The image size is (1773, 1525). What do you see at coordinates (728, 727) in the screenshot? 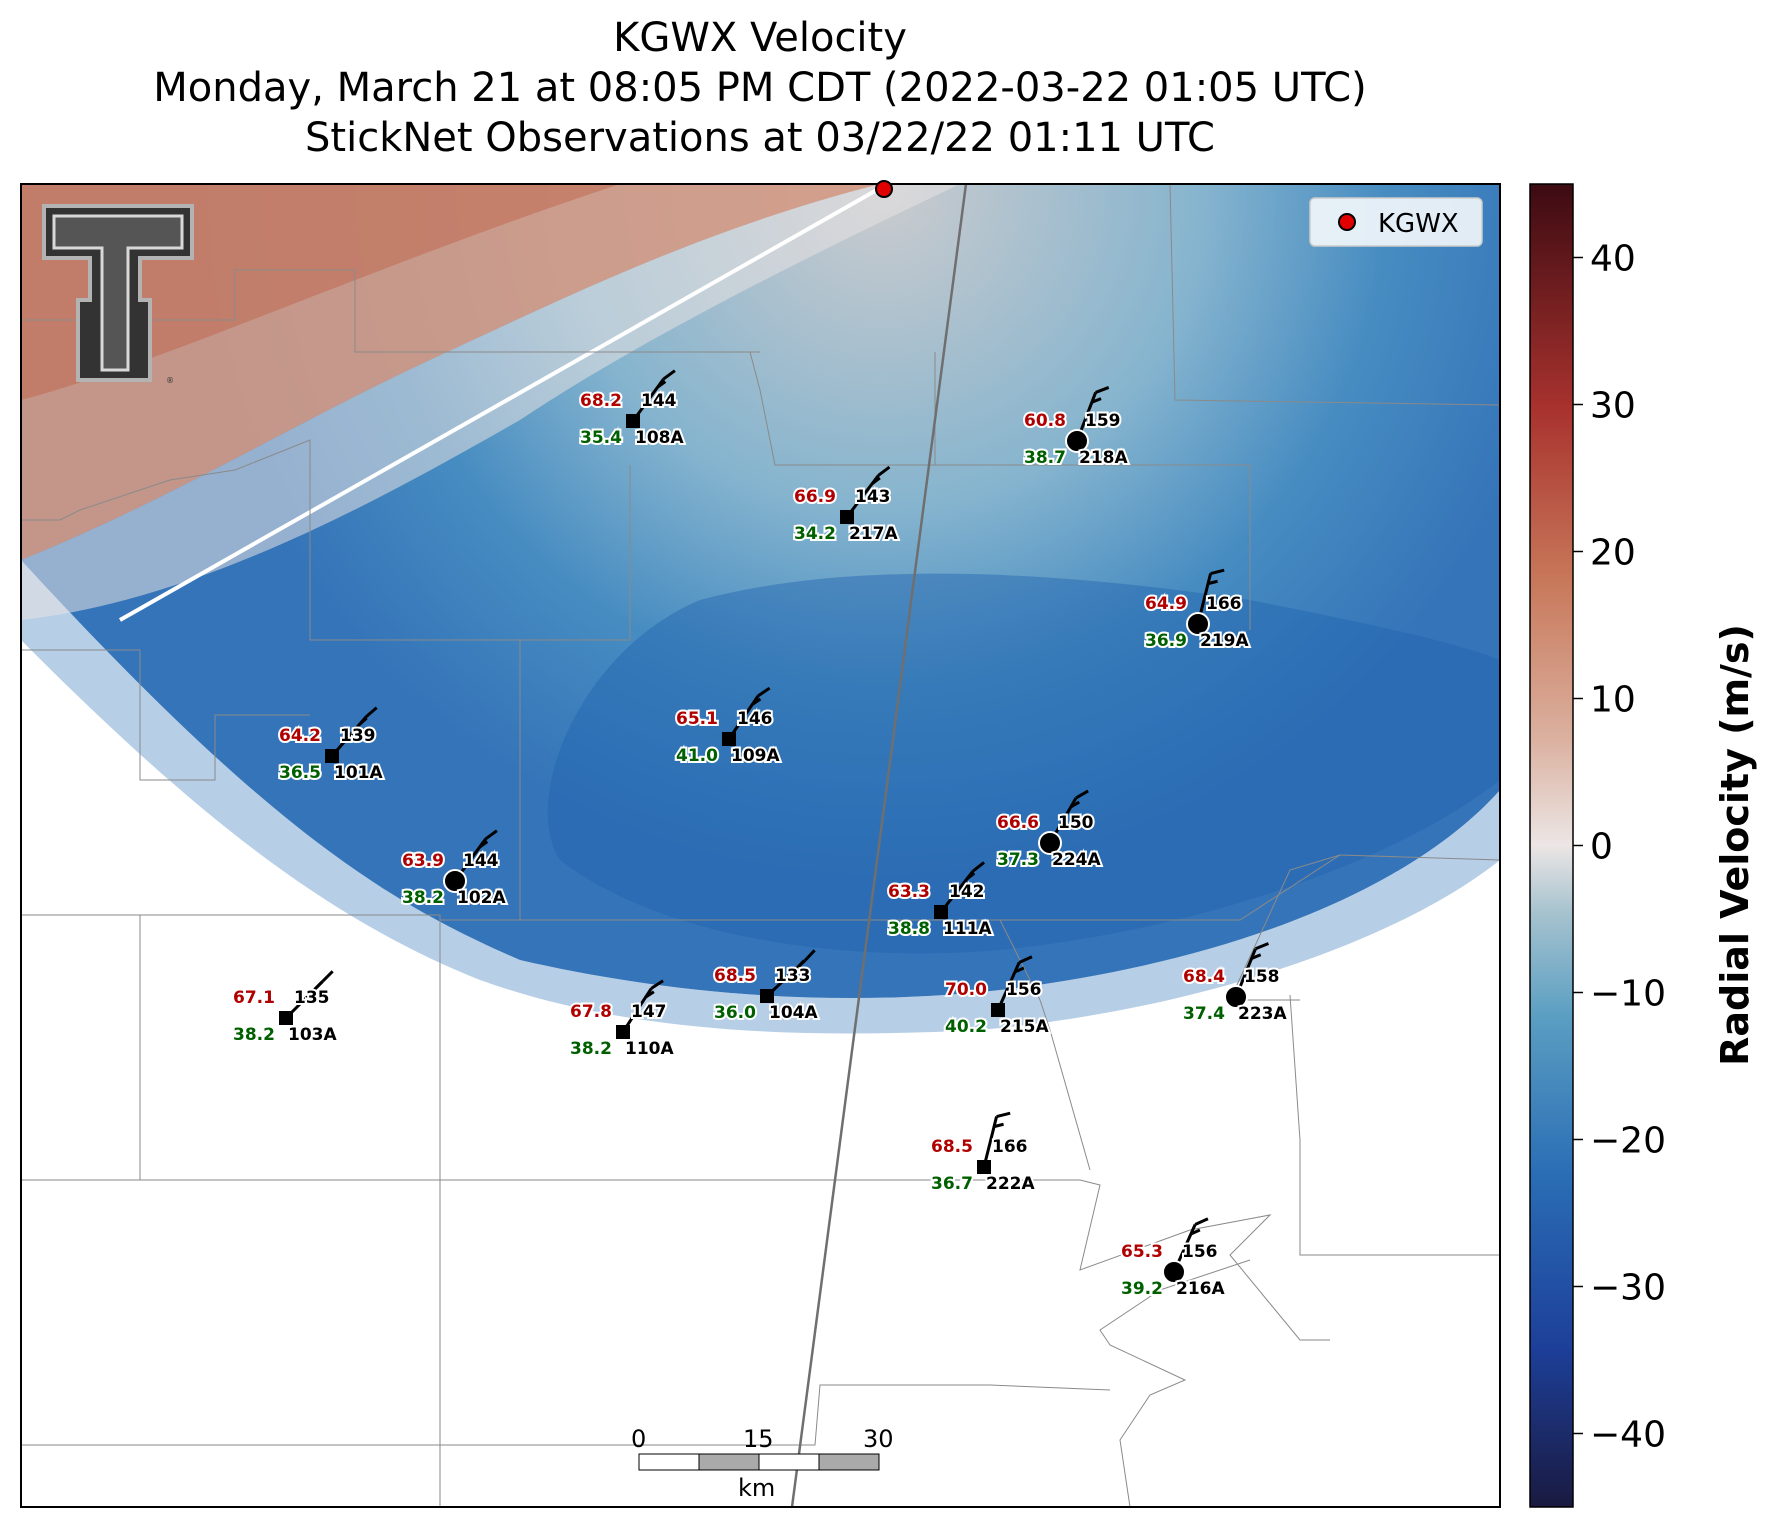
I see `station-109A: 65.1 146 41.0 109A` at bounding box center [728, 727].